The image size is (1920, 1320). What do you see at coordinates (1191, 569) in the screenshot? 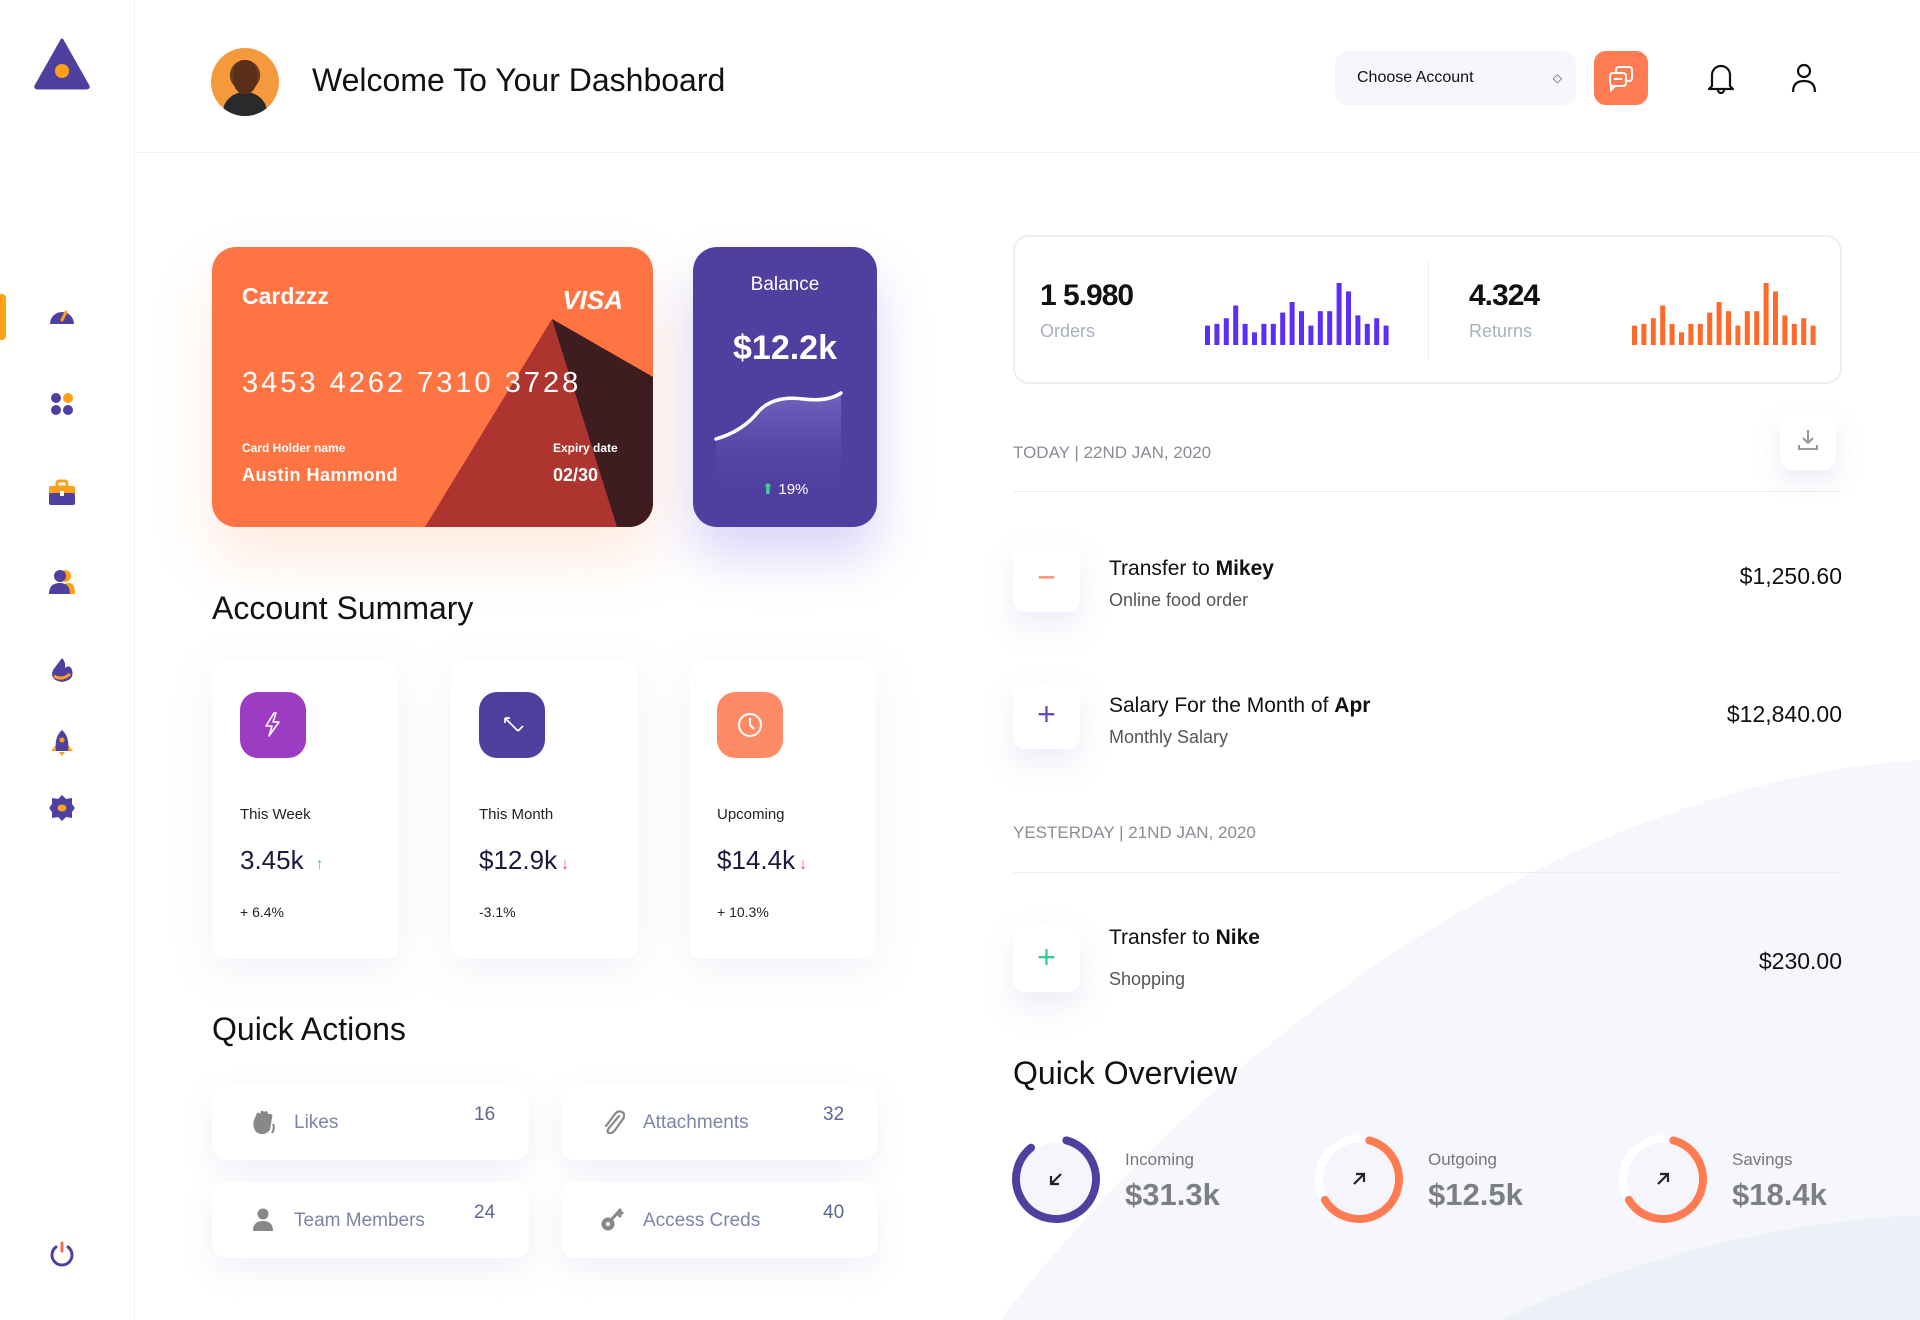
I see `transaction-title: Transfer to Mikey` at bounding box center [1191, 569].